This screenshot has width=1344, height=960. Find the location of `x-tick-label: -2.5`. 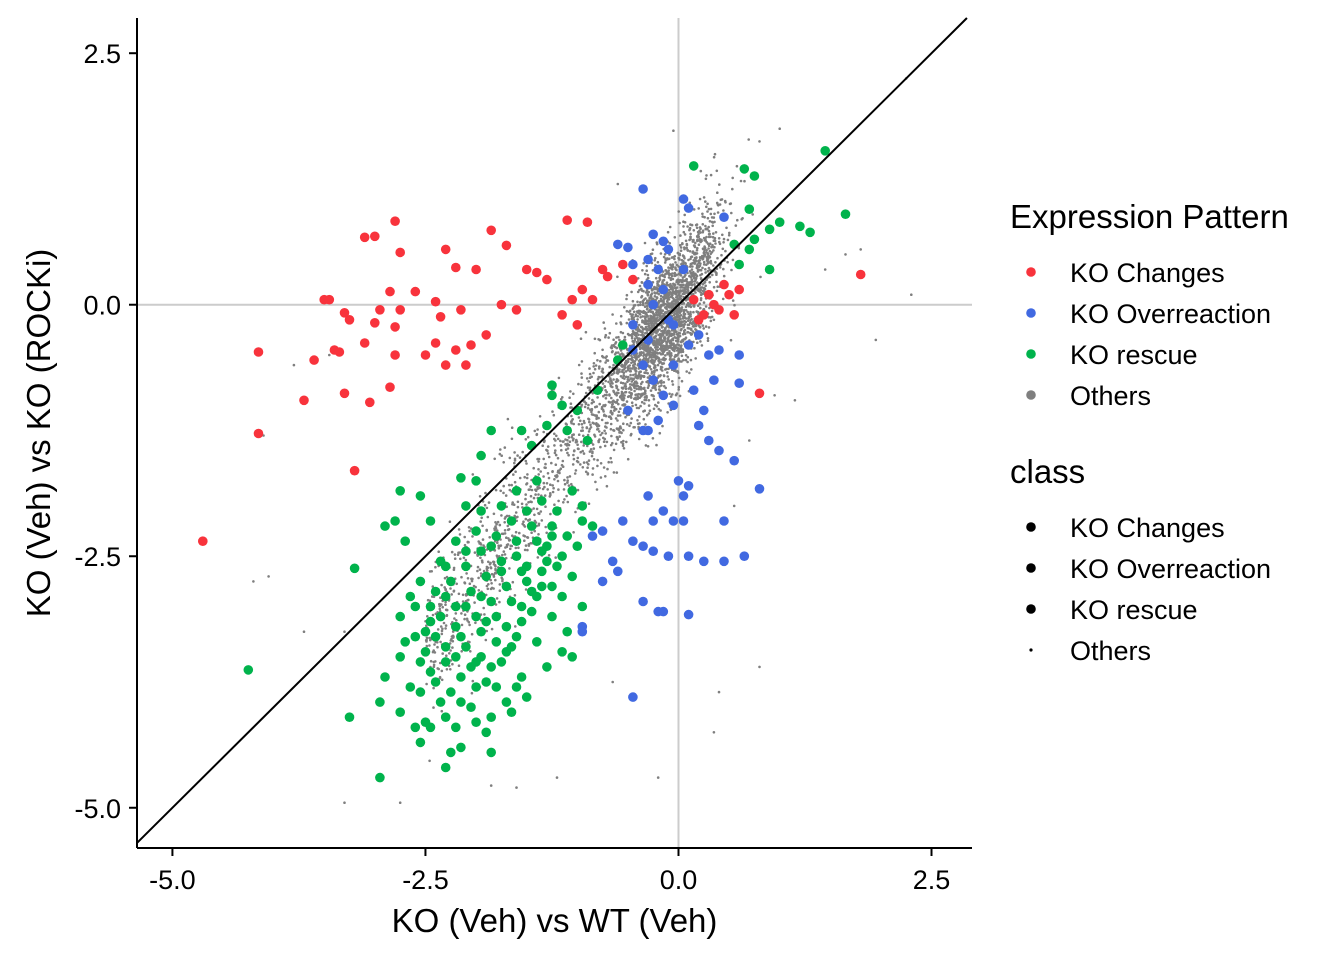

x-tick-label: -2.5 is located at coordinates (425, 880).